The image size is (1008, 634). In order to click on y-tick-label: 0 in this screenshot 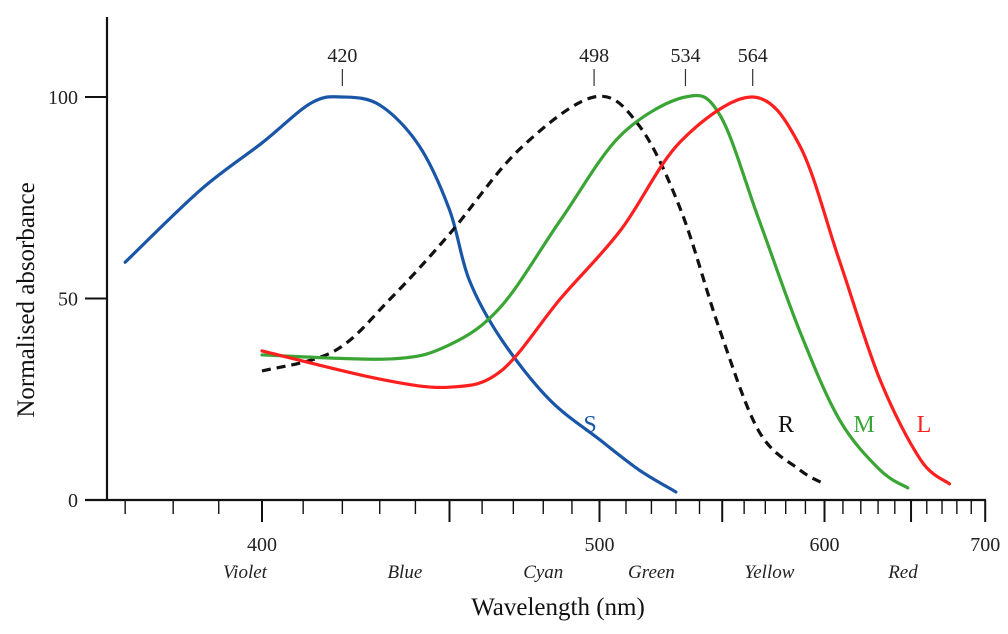, I will do `click(73, 501)`.